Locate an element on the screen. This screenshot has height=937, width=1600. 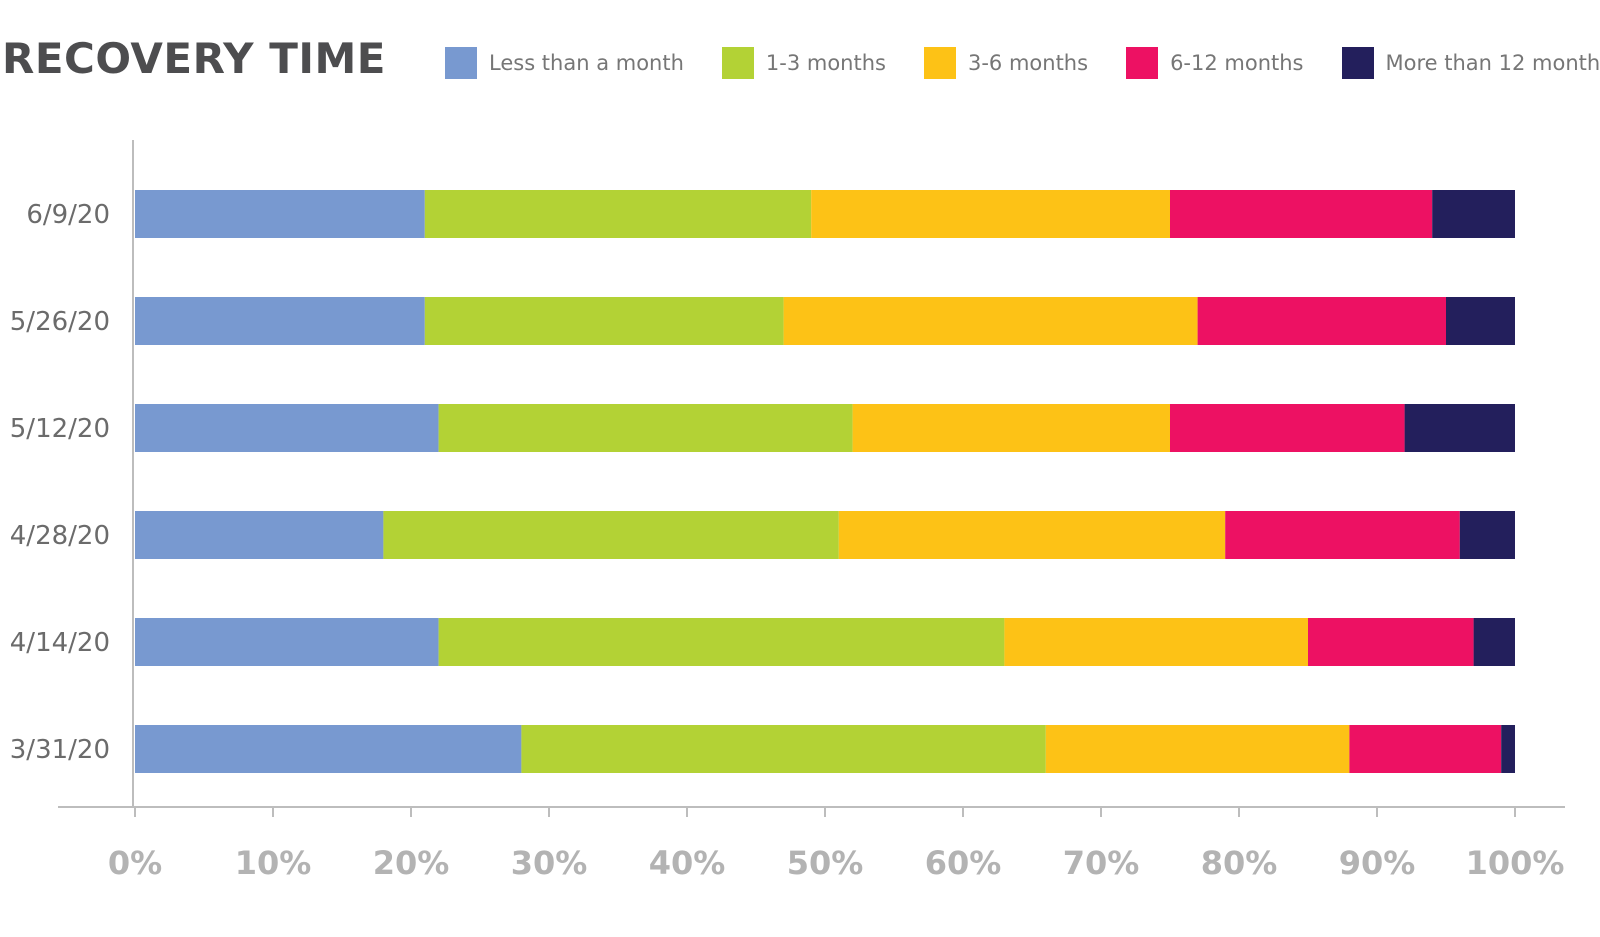
x-tick-label: 40% is located at coordinates (687, 863).